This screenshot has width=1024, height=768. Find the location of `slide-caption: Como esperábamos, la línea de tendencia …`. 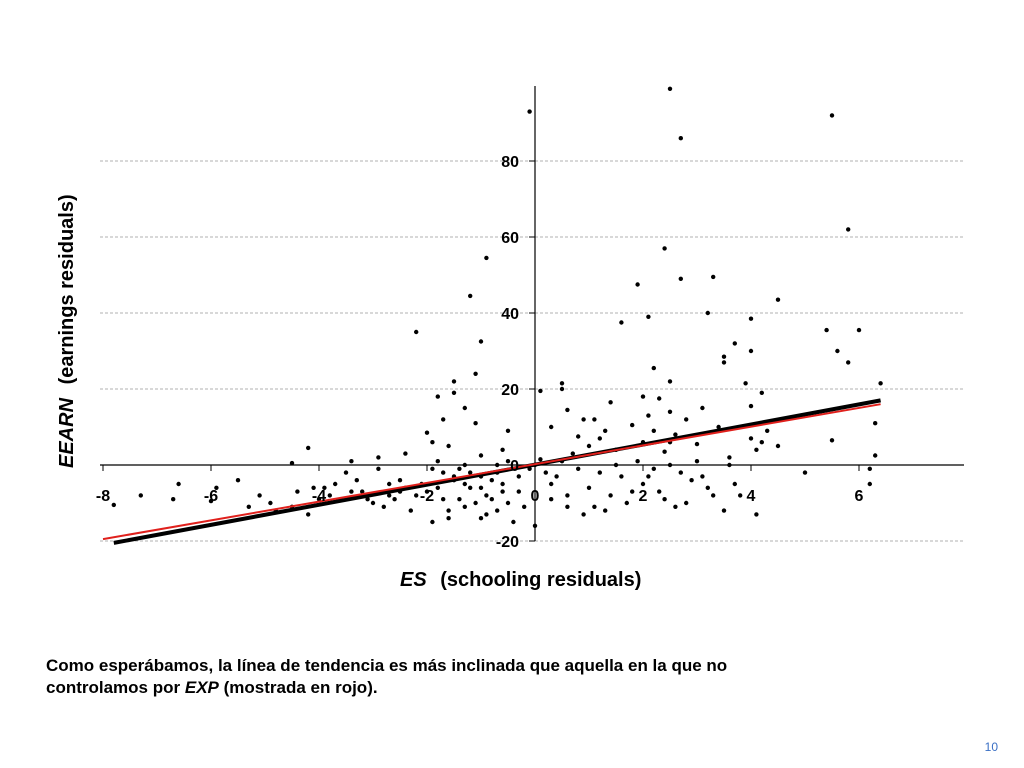

slide-caption: Como esperábamos, la línea de tendencia … is located at coordinates (496, 677).